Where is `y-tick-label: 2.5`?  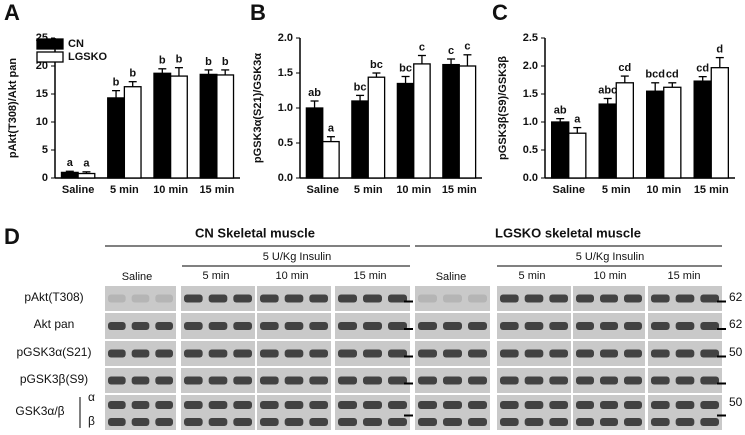 y-tick-label: 2.5 is located at coordinates (530, 38).